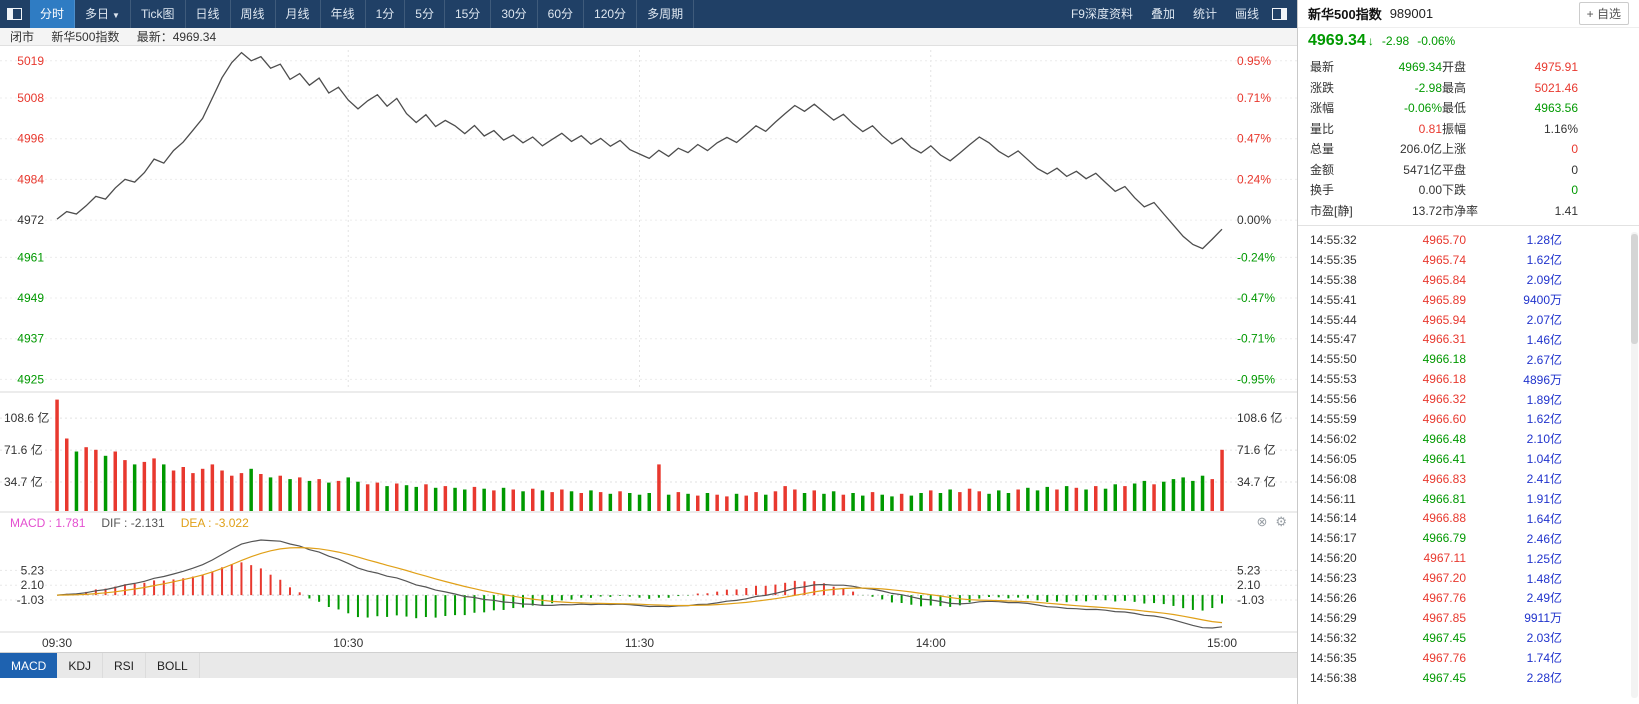 The width and height of the screenshot is (1639, 704). Describe the element at coordinates (1444, 438) in the screenshot. I see `tick-price: 4966.48` at that location.